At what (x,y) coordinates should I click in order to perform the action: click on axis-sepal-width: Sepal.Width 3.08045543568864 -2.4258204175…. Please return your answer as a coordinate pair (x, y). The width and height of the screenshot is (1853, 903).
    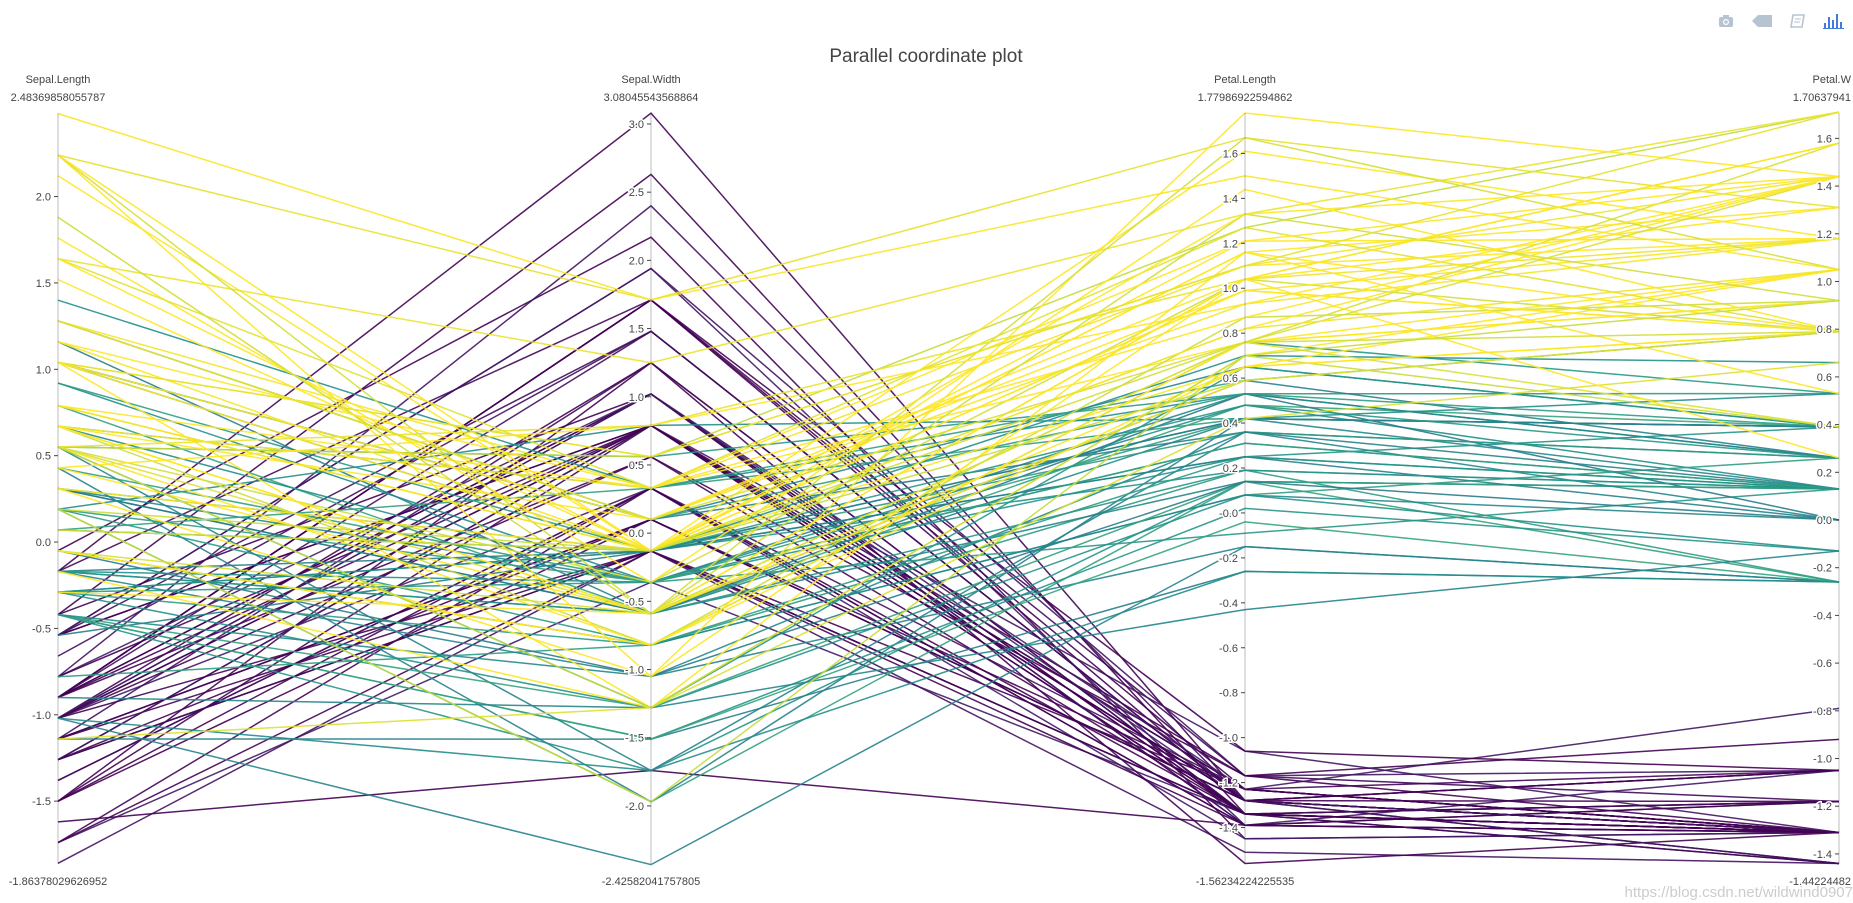
    Looking at the image, I should click on (651, 481).